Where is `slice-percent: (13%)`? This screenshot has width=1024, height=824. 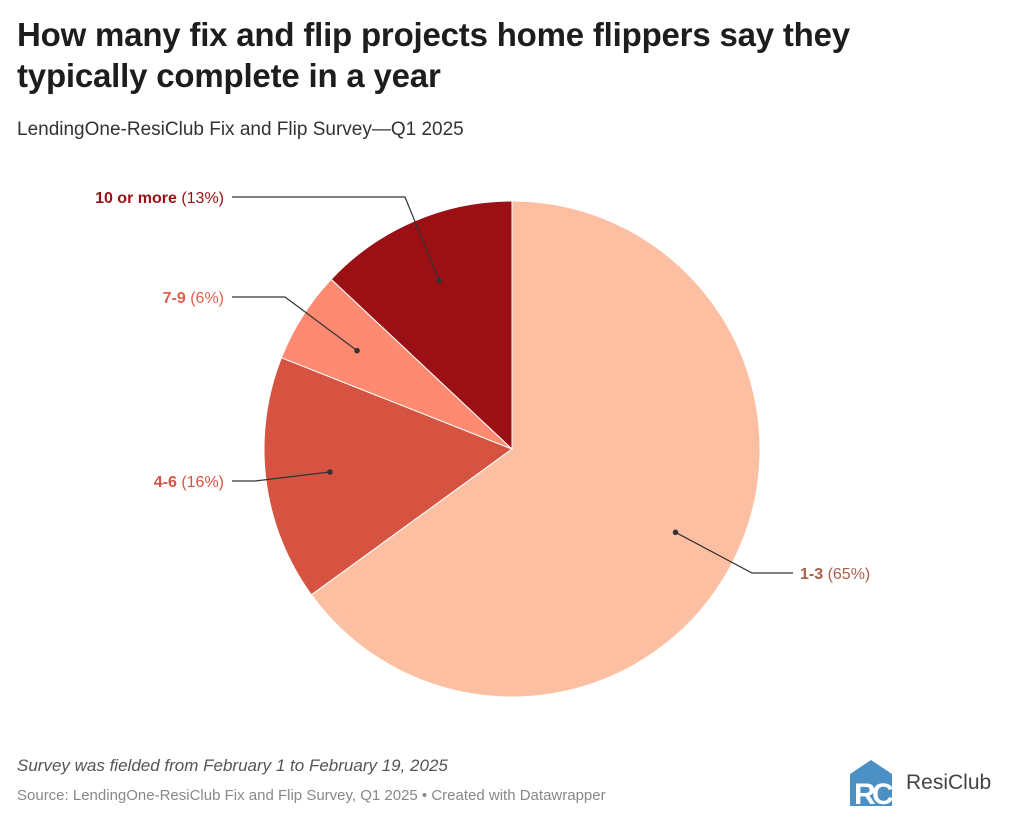 slice-percent: (13%) is located at coordinates (200, 198).